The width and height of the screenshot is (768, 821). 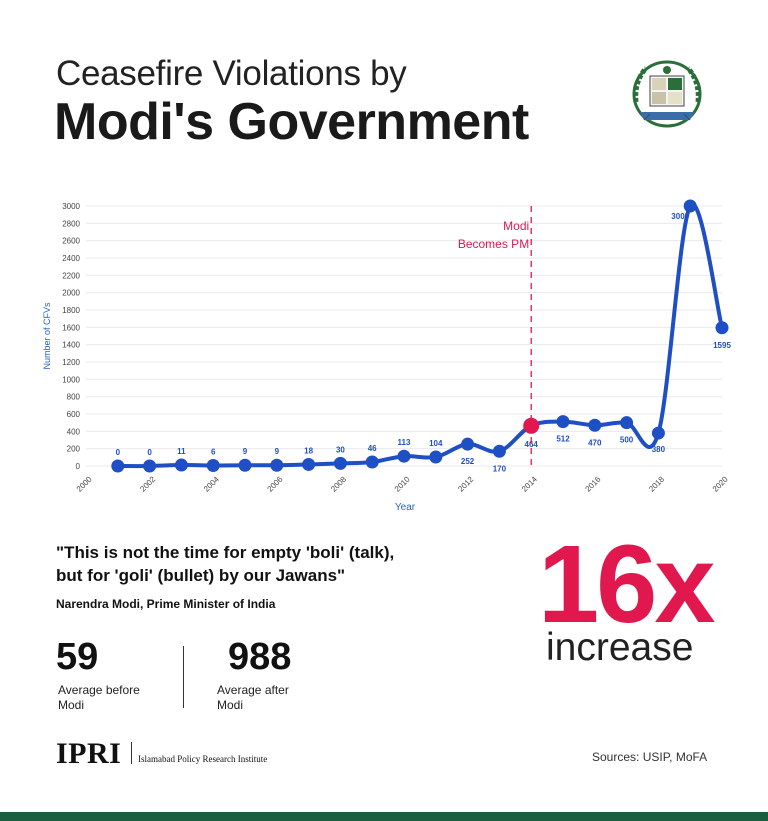 What do you see at coordinates (532, 444) in the screenshot?
I see `data-label: 464` at bounding box center [532, 444].